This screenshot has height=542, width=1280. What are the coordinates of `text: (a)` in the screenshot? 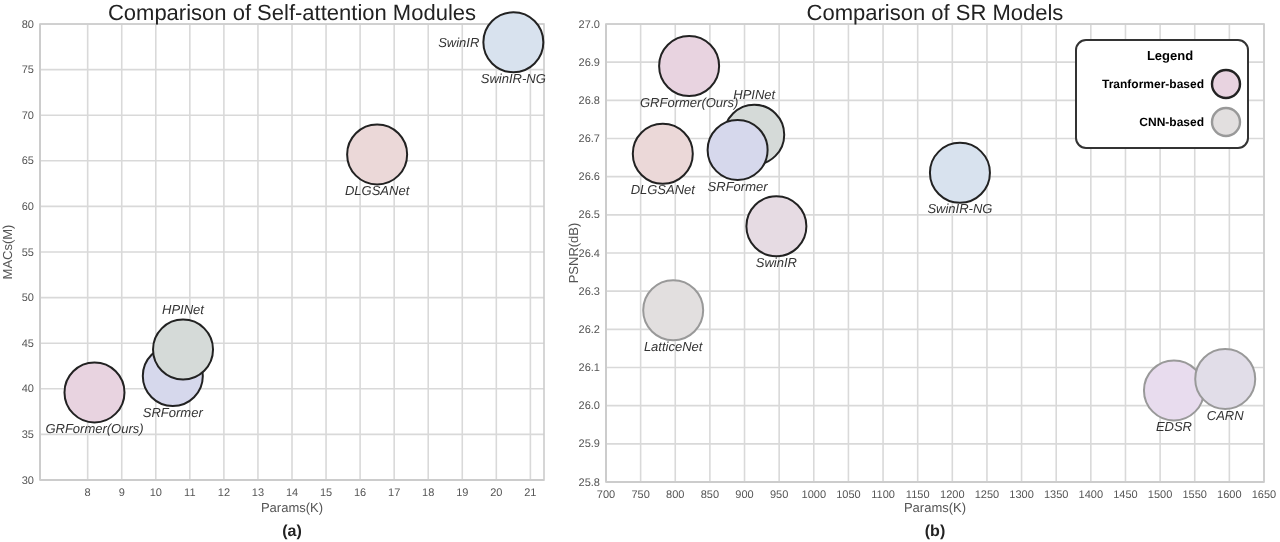 It's located at (292, 531).